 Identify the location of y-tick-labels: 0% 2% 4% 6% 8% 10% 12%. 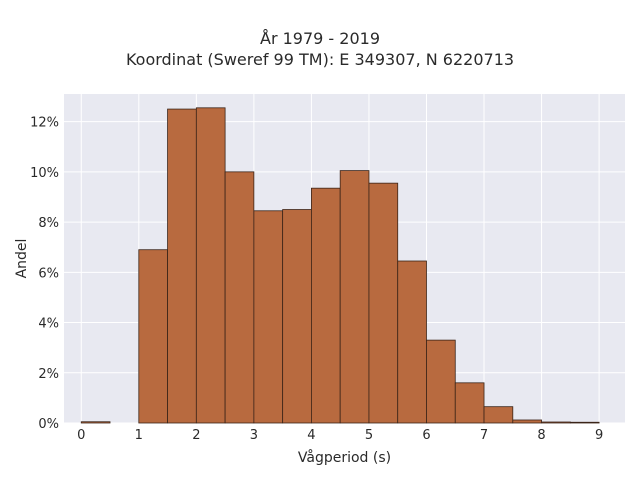
(44, 274).